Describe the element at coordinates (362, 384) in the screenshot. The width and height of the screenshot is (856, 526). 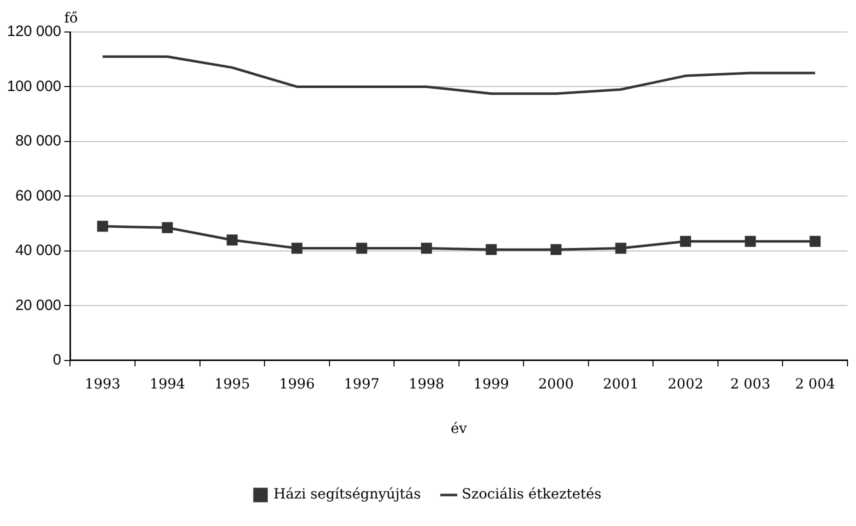
I see `x-tick-label: 1997` at that location.